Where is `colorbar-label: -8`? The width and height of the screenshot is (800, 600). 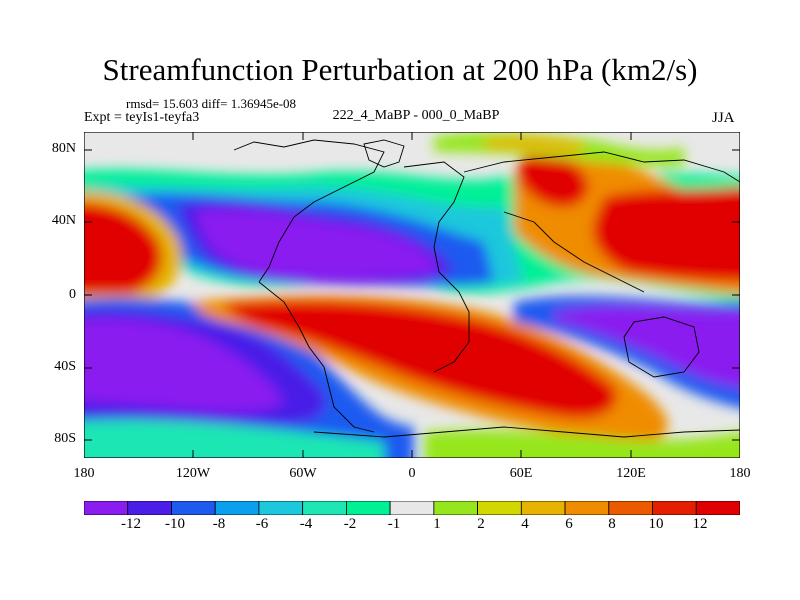
colorbar-label: -8 is located at coordinates (219, 524).